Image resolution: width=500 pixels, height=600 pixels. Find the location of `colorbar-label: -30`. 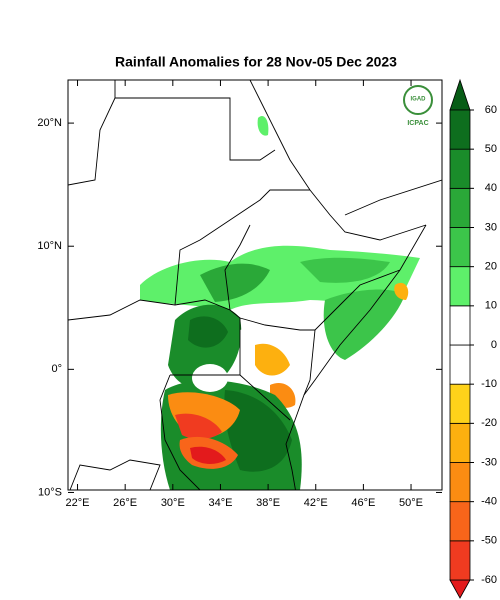

colorbar-label: -30 is located at coordinates (489, 462).